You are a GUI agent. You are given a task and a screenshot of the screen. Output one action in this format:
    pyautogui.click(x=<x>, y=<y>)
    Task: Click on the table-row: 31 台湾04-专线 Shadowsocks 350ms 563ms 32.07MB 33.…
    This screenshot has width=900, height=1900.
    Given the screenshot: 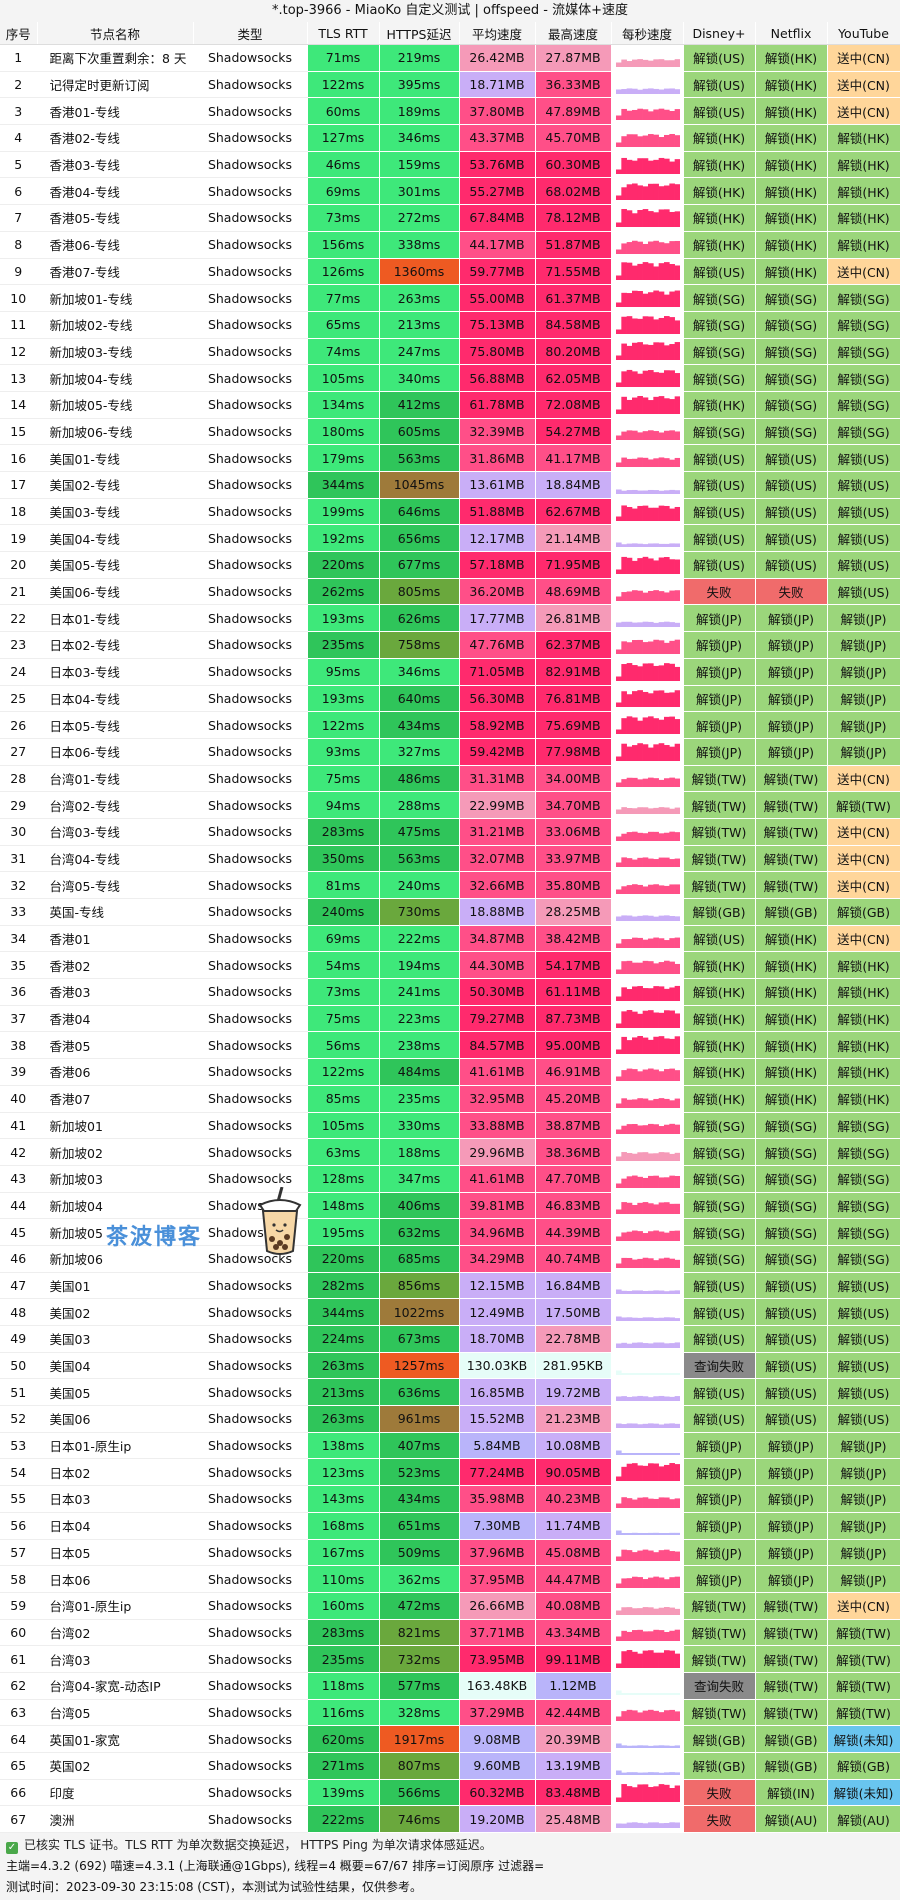 What is the action you would take?
    pyautogui.click(x=450, y=859)
    